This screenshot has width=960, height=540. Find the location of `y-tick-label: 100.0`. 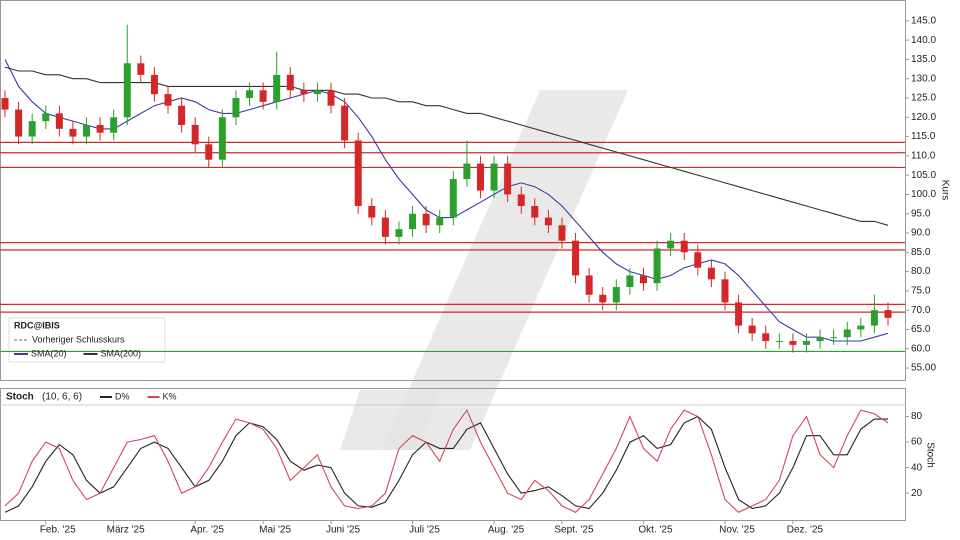

y-tick-label: 100.0 is located at coordinates (923, 194).